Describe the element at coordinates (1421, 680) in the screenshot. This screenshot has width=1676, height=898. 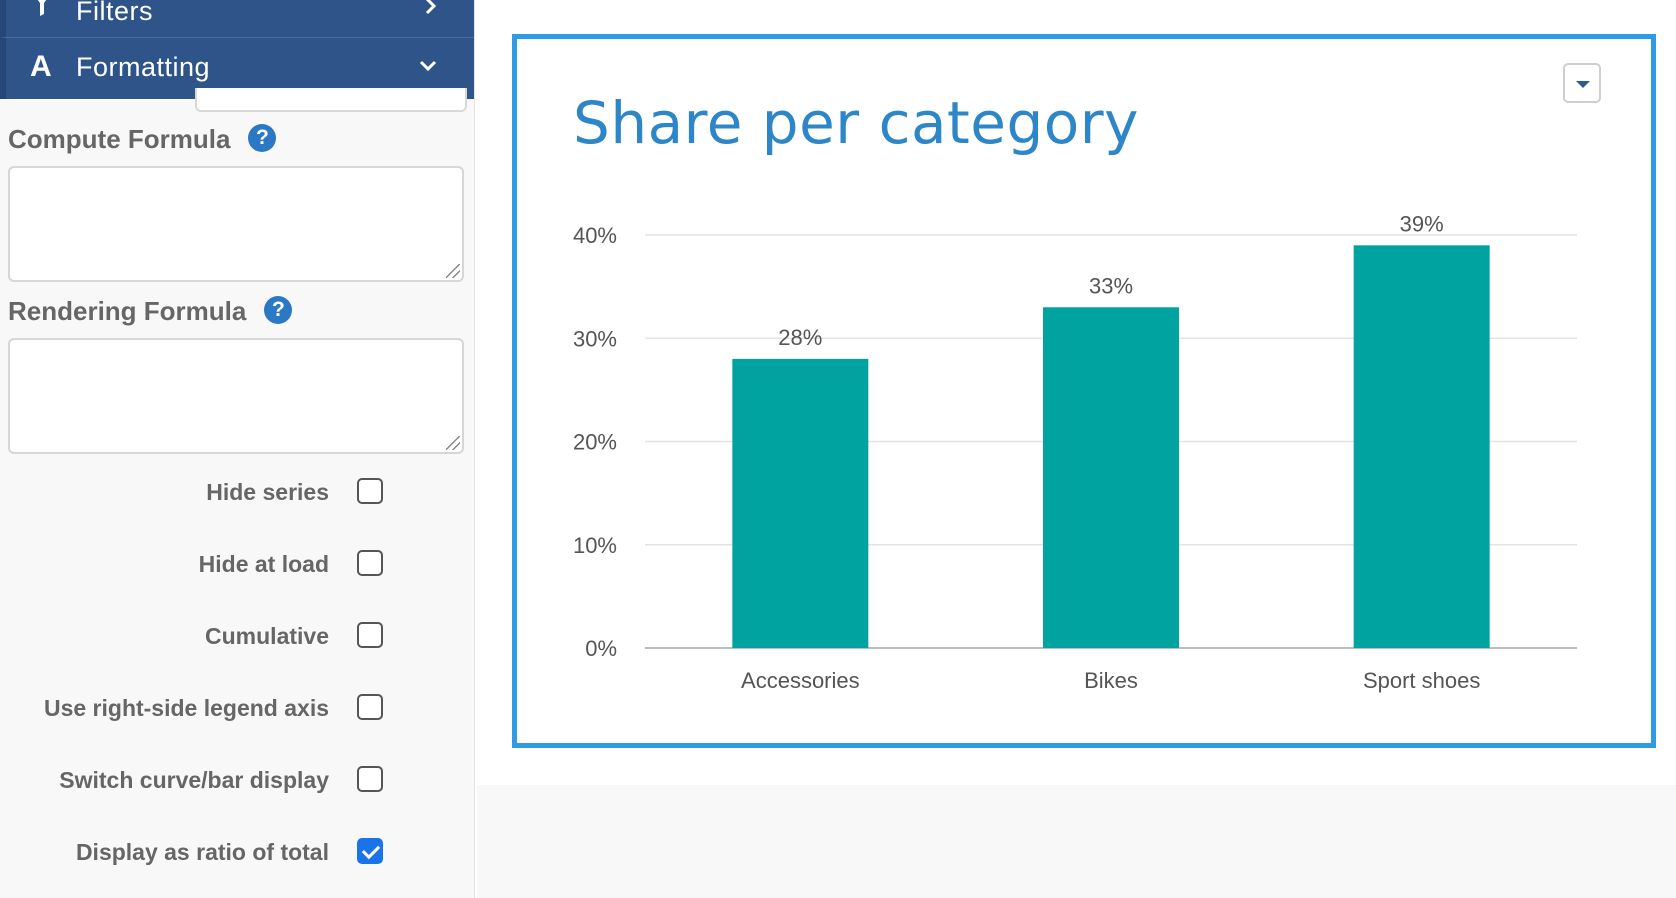
I see `x-tick-label: Sport shoes` at that location.